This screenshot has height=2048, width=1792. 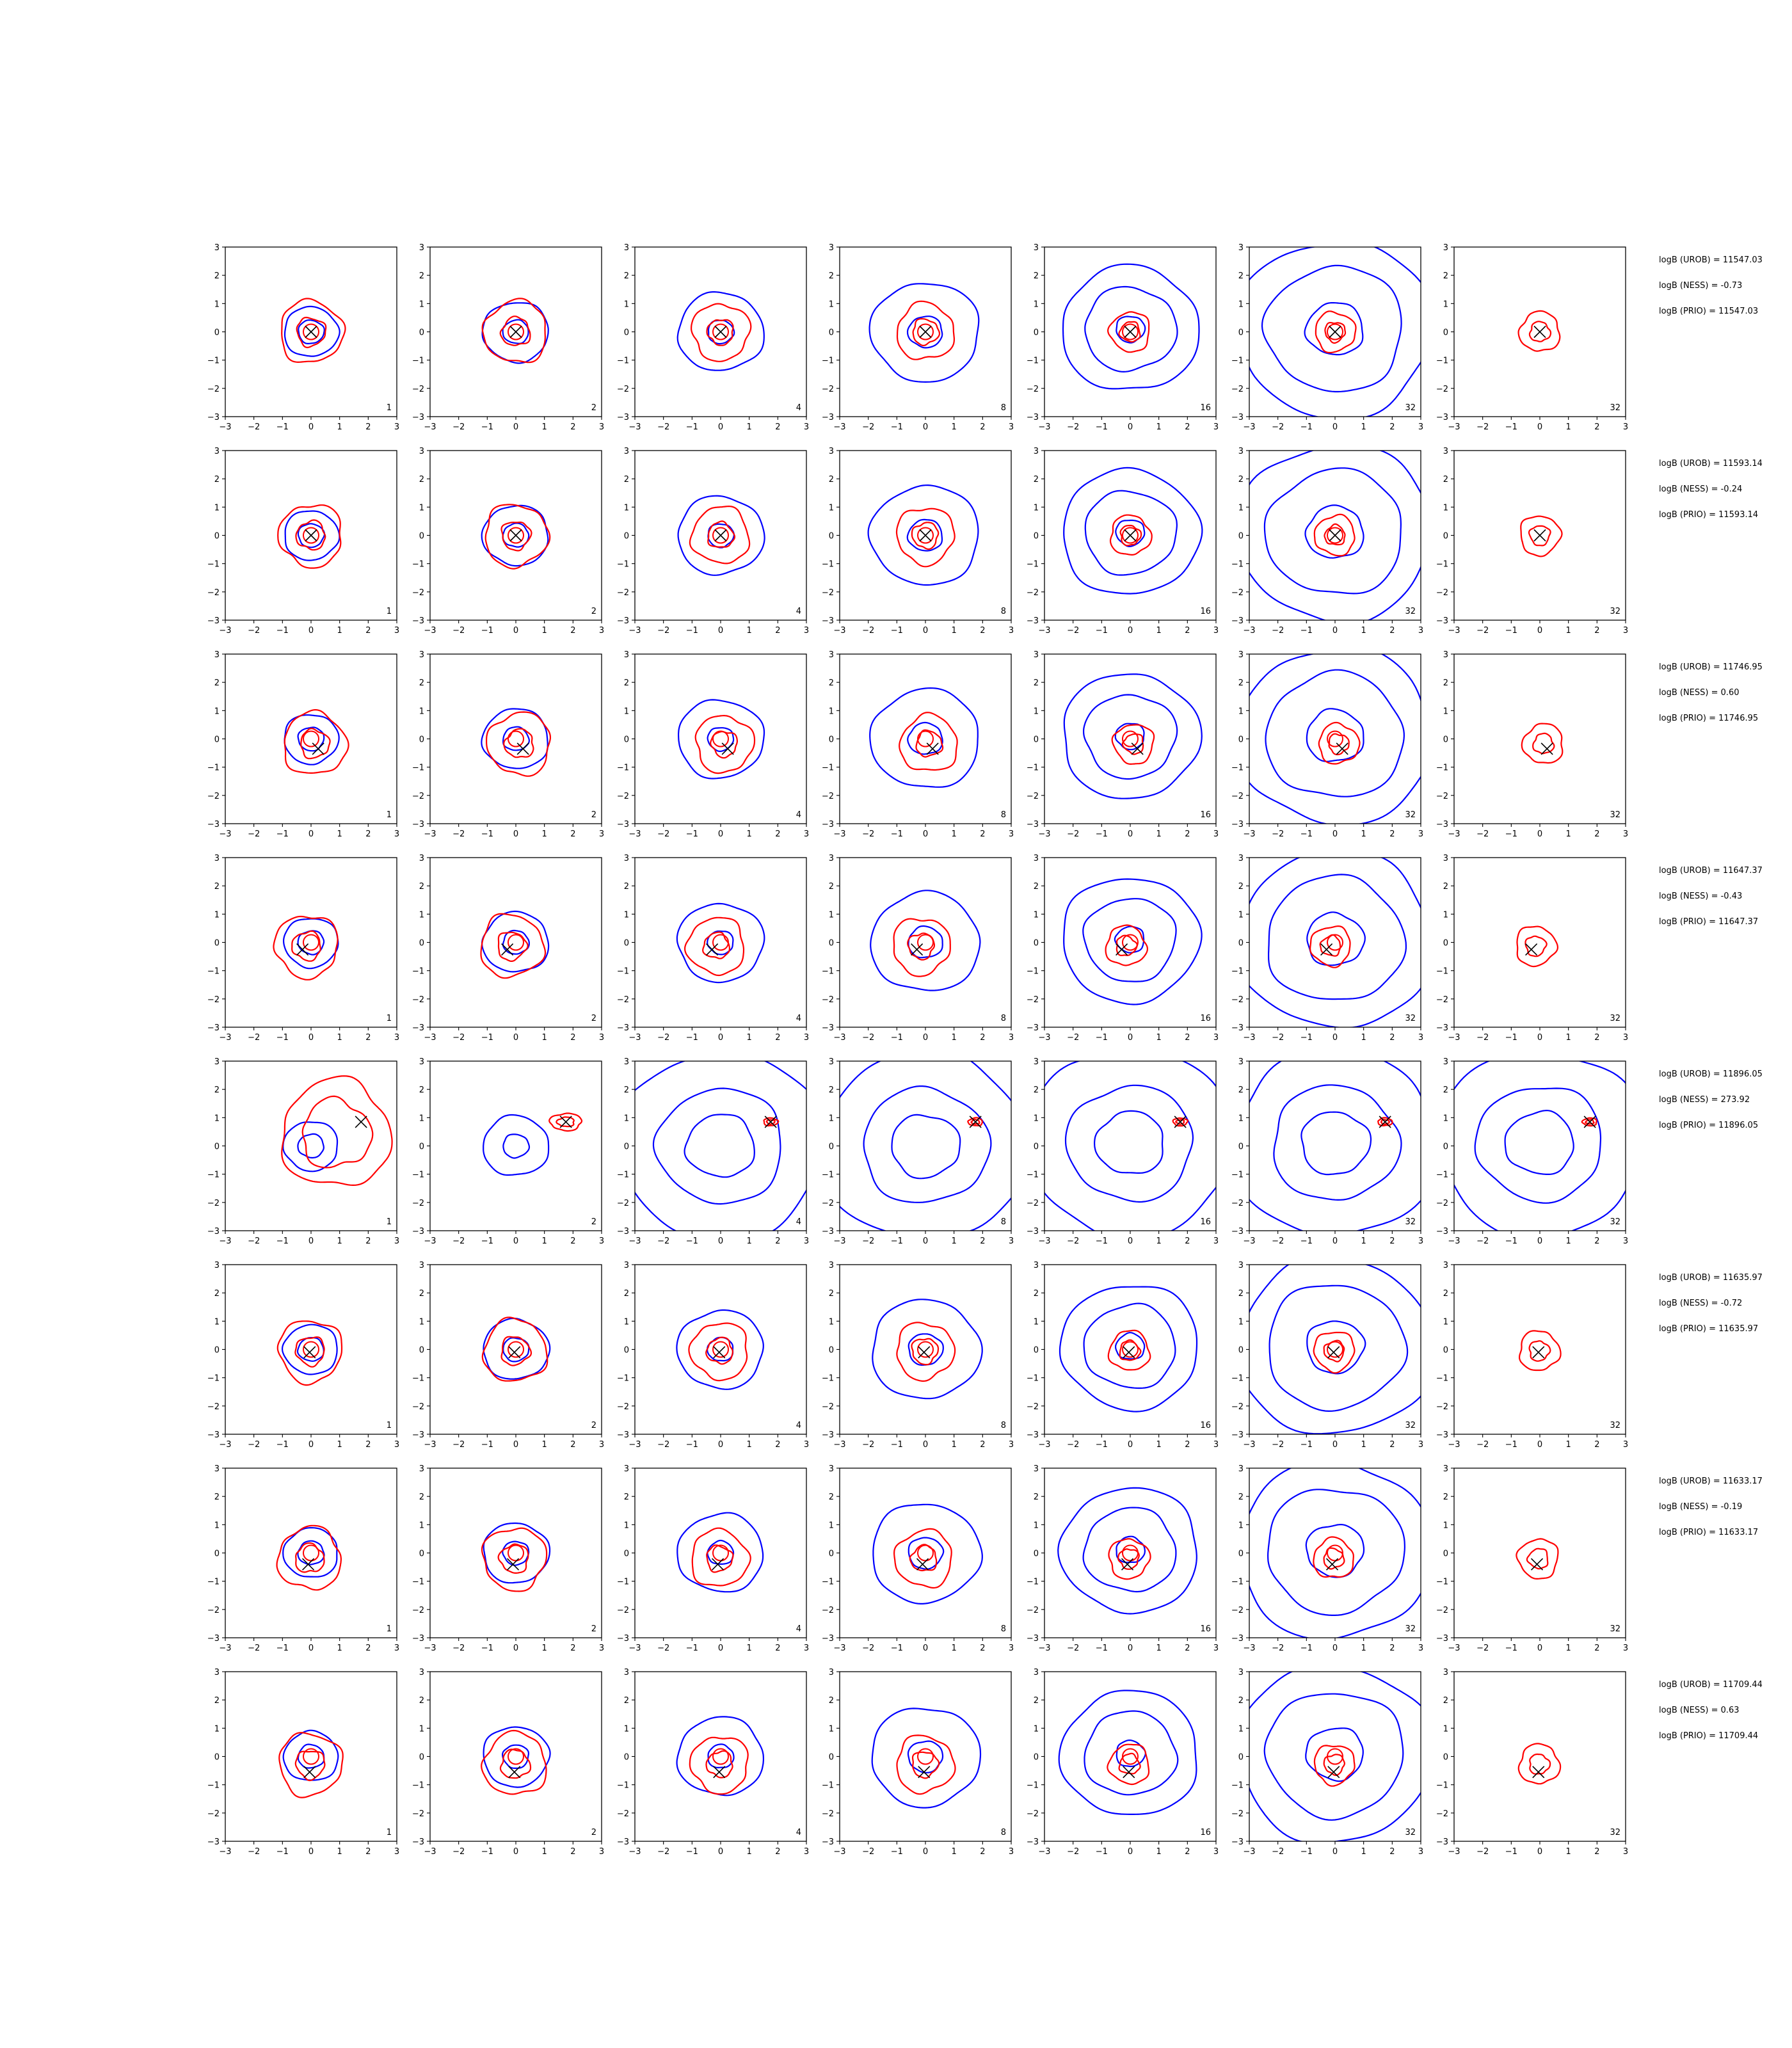 What do you see at coordinates (1410, 1425) in the screenshot?
I see `panel-tag: 32` at bounding box center [1410, 1425].